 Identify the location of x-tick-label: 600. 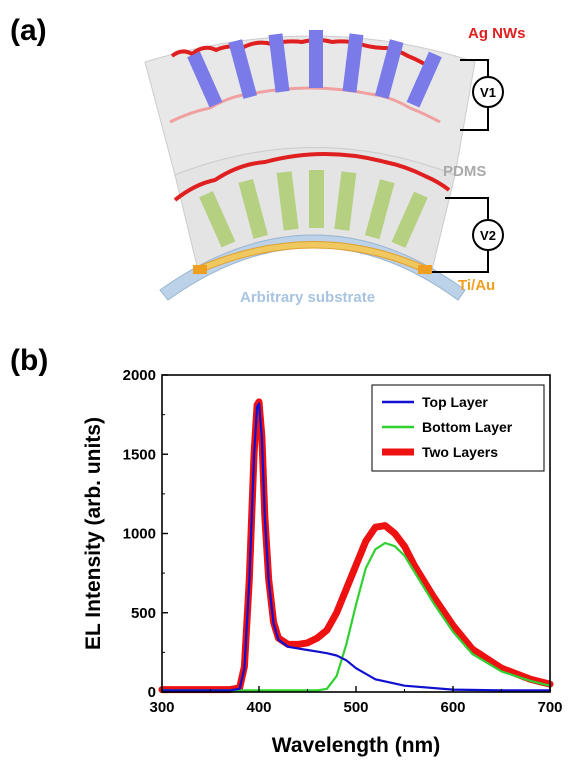
(452, 707).